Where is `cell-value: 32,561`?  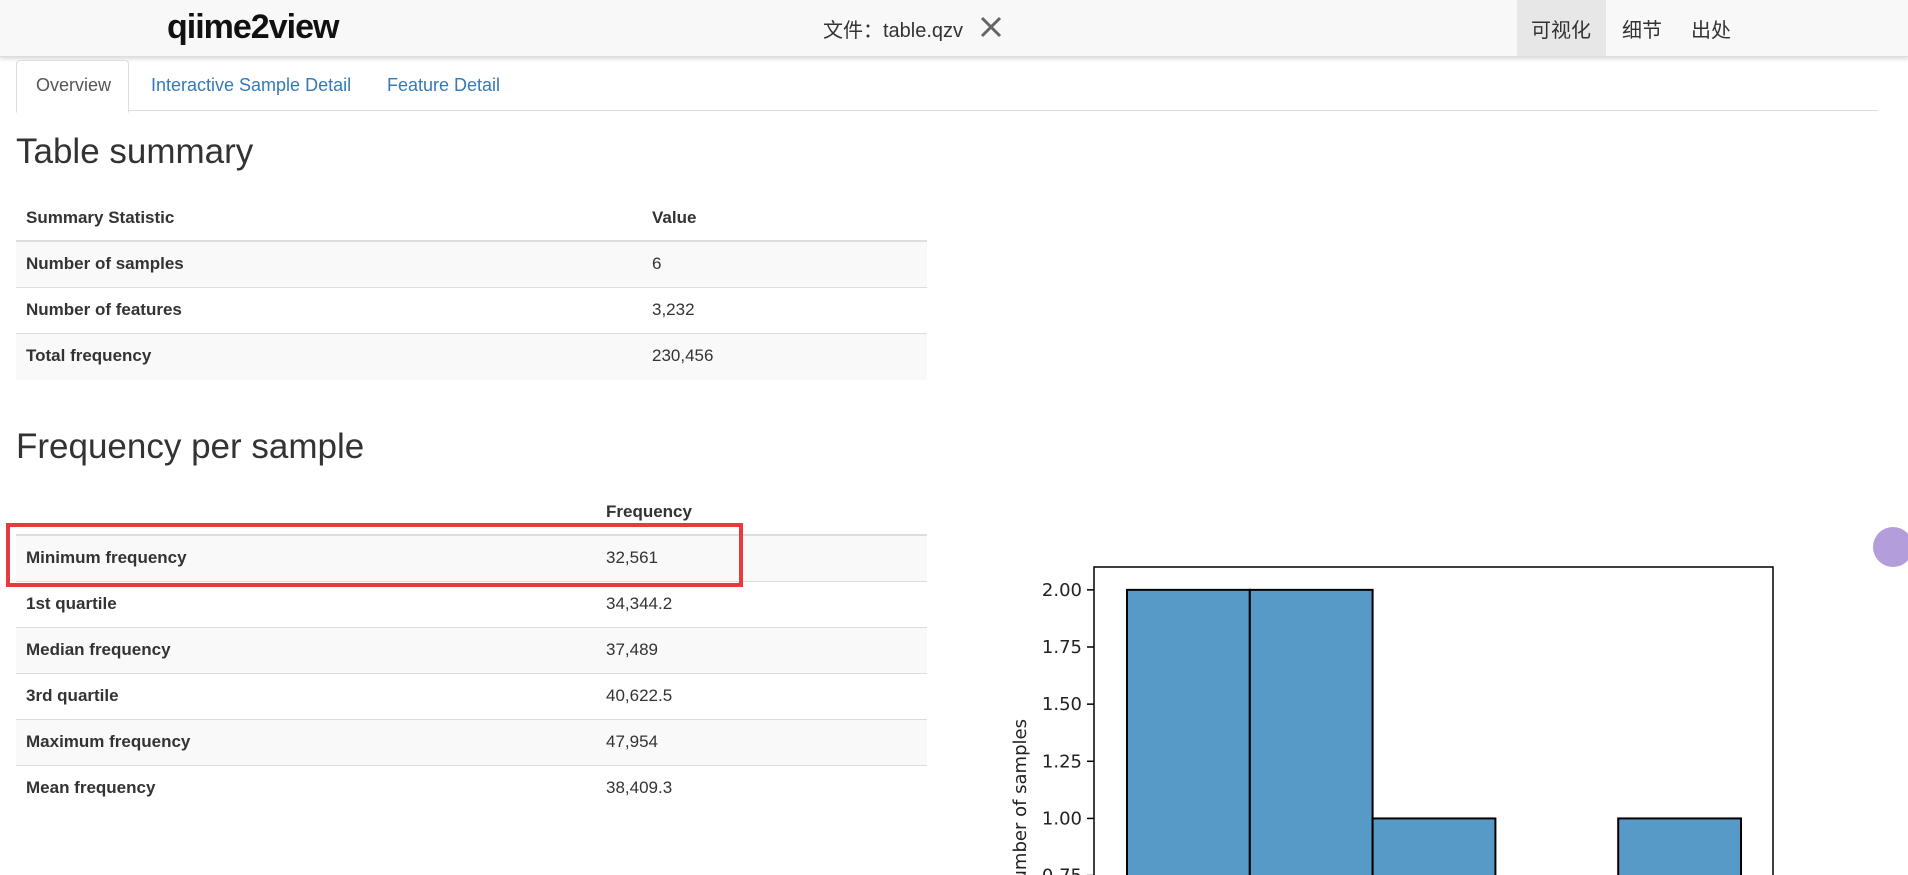
cell-value: 32,561 is located at coordinates (632, 557).